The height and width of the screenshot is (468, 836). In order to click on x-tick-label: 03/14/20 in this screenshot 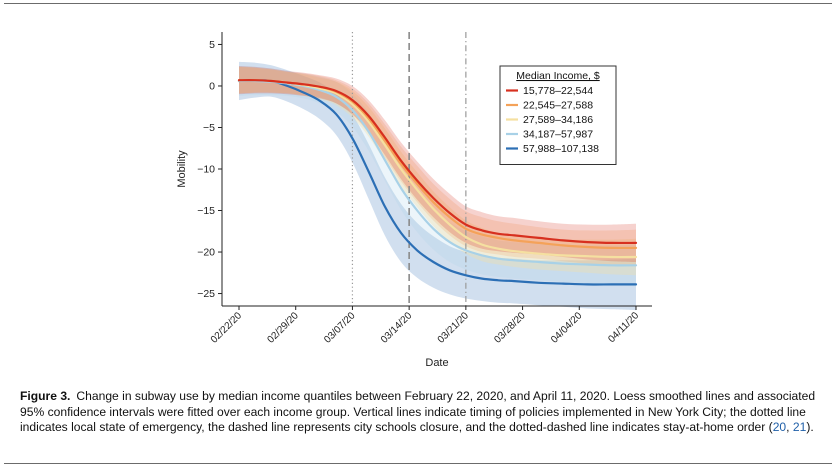, I will do `click(397, 328)`.